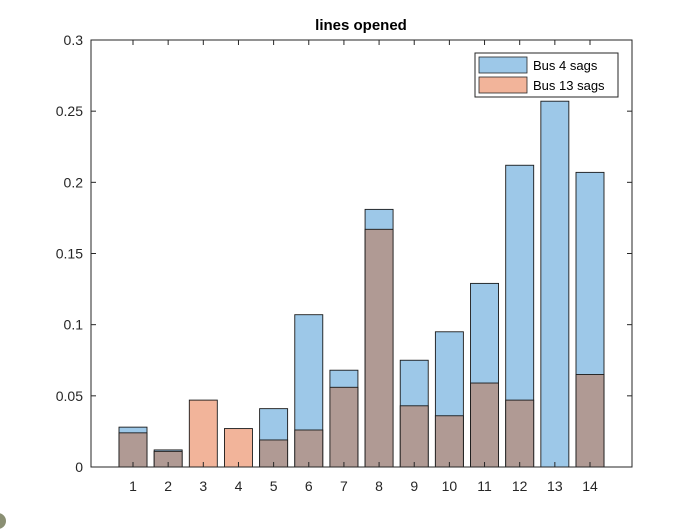  Describe the element at coordinates (274, 486) in the screenshot. I see `x-tick-label: 5` at that location.